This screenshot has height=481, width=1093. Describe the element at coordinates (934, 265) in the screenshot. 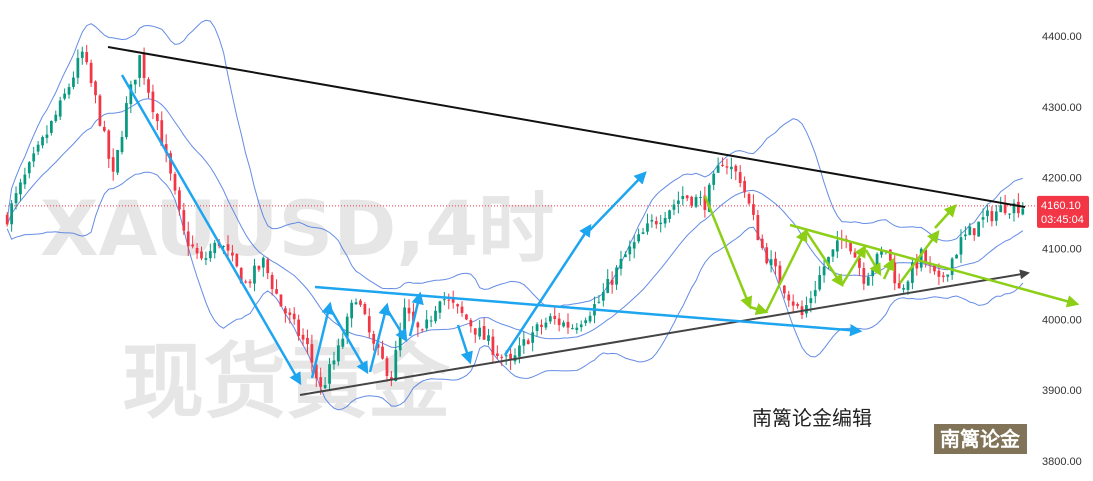

I see `green-projection-arrow` at that location.